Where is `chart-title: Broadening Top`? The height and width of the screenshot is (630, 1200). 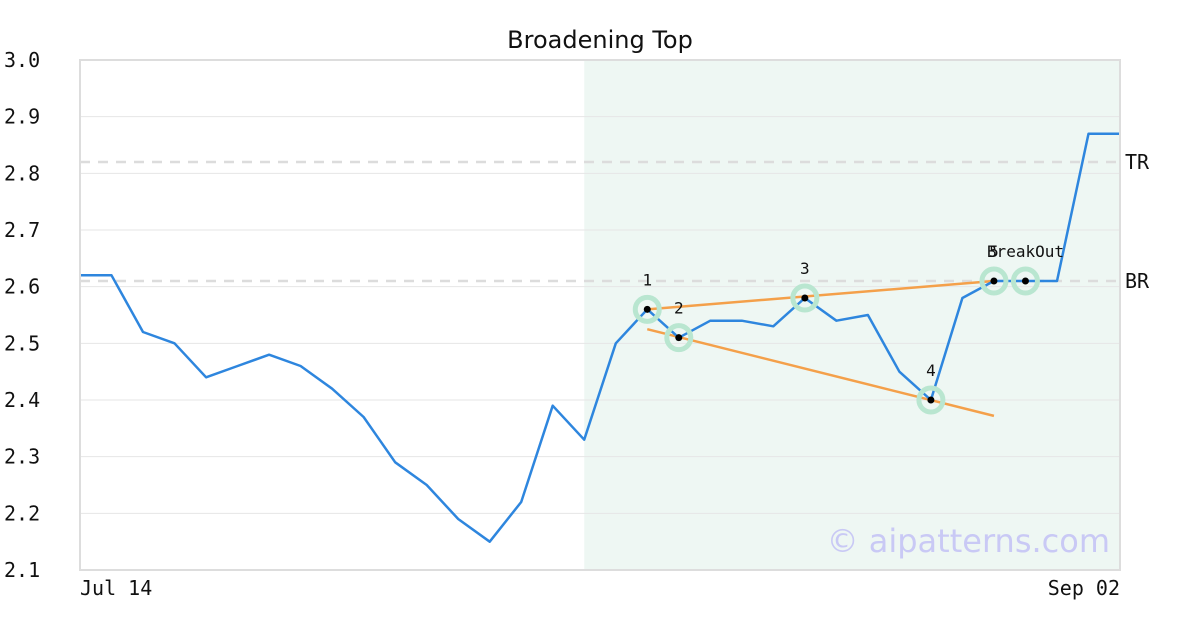 chart-title: Broadening Top is located at coordinates (600, 40).